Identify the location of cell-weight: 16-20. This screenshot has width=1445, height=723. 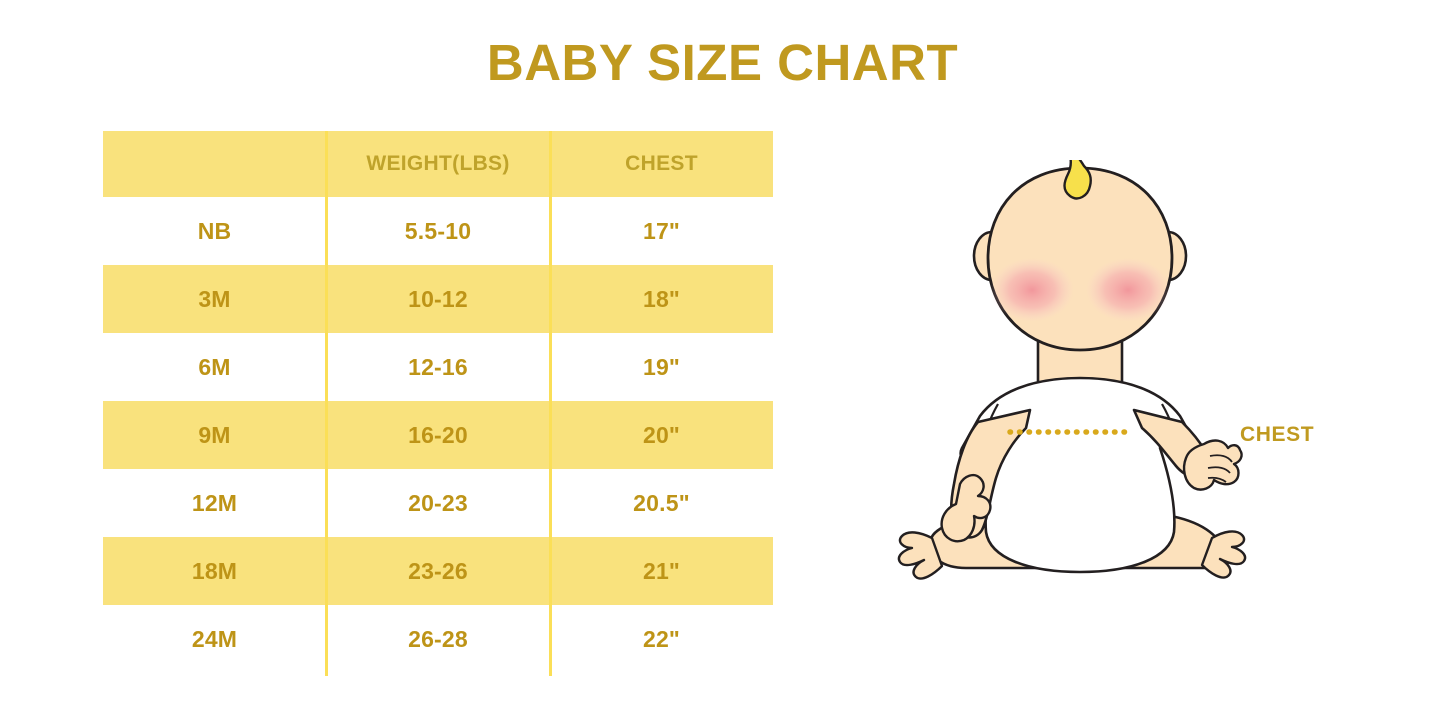
(438, 434).